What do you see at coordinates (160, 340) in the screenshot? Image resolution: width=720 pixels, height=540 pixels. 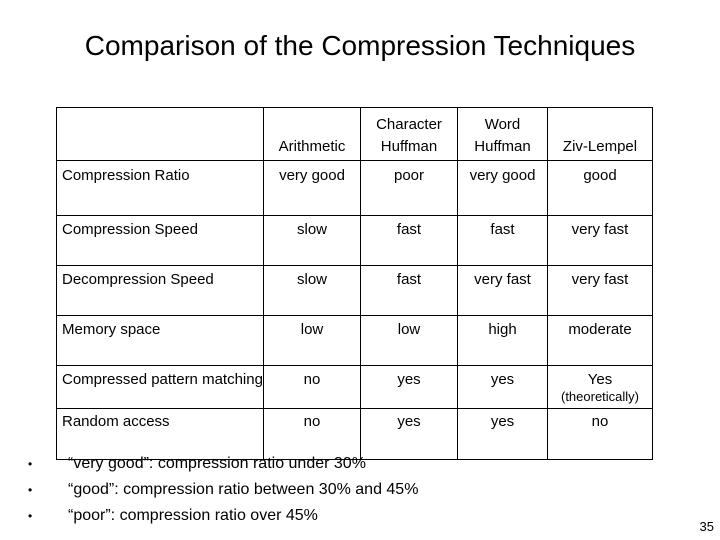 I see `row-label: Memory space` at bounding box center [160, 340].